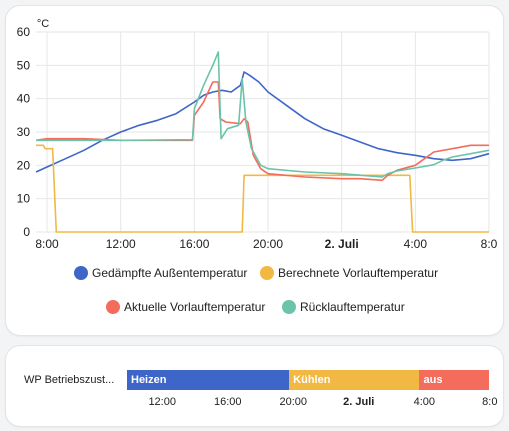 This screenshot has height=431, width=509. Describe the element at coordinates (354, 380) in the screenshot. I see `timeline-segment: Kühlen` at that location.